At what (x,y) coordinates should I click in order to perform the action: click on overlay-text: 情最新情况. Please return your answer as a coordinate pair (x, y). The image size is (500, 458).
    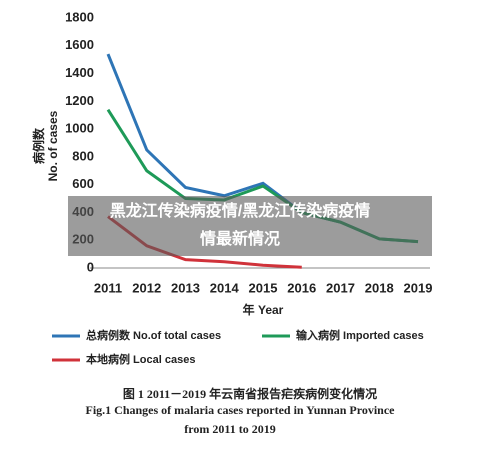
    Looking at the image, I should click on (240, 238).